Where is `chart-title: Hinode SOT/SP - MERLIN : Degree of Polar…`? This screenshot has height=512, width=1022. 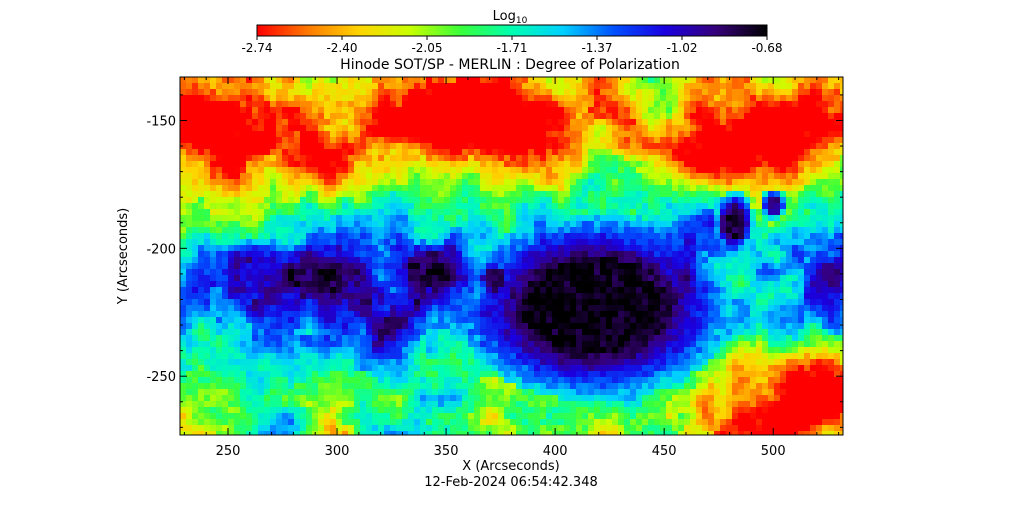 chart-title: Hinode SOT/SP - MERLIN : Degree of Polar… is located at coordinates (510, 65).